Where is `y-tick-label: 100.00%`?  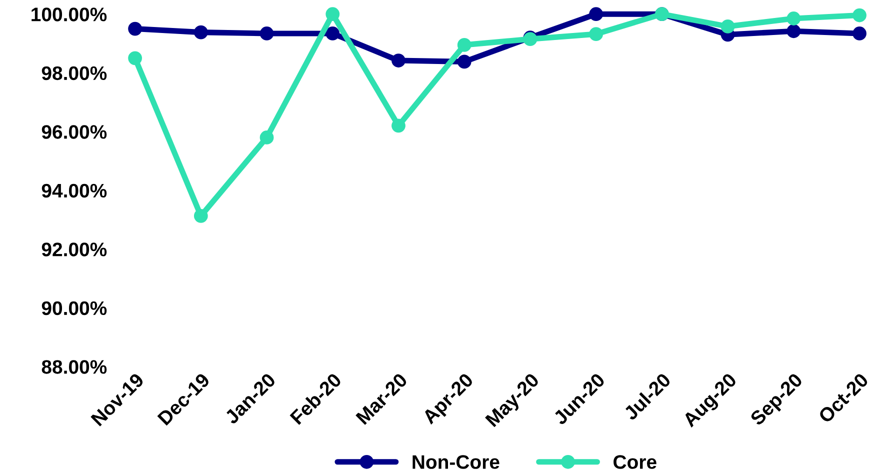 y-tick-label: 100.00% is located at coordinates (69, 15).